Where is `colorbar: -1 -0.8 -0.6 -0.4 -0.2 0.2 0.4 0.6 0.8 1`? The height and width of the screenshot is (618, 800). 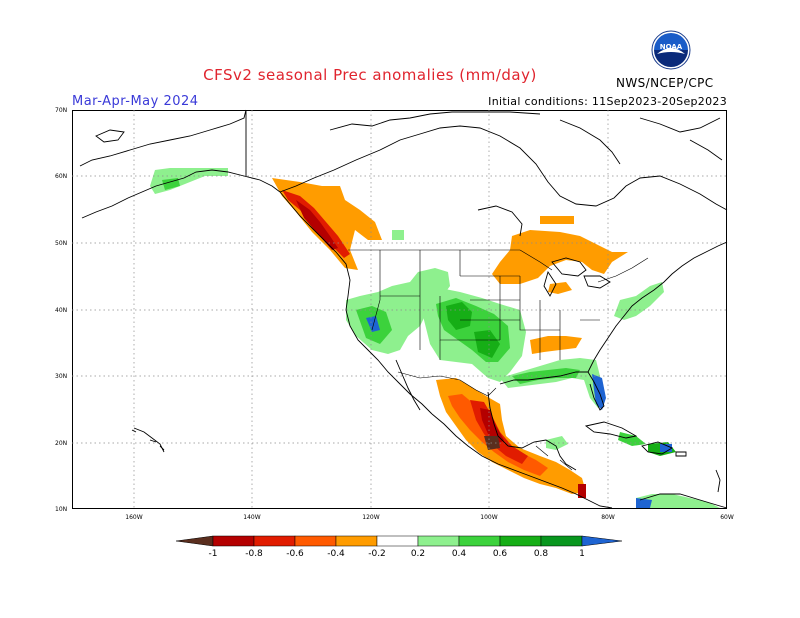 colorbar: -1 -0.8 -0.6 -0.4 -0.2 0.2 0.4 0.6 0.8 1 is located at coordinates (399, 547).